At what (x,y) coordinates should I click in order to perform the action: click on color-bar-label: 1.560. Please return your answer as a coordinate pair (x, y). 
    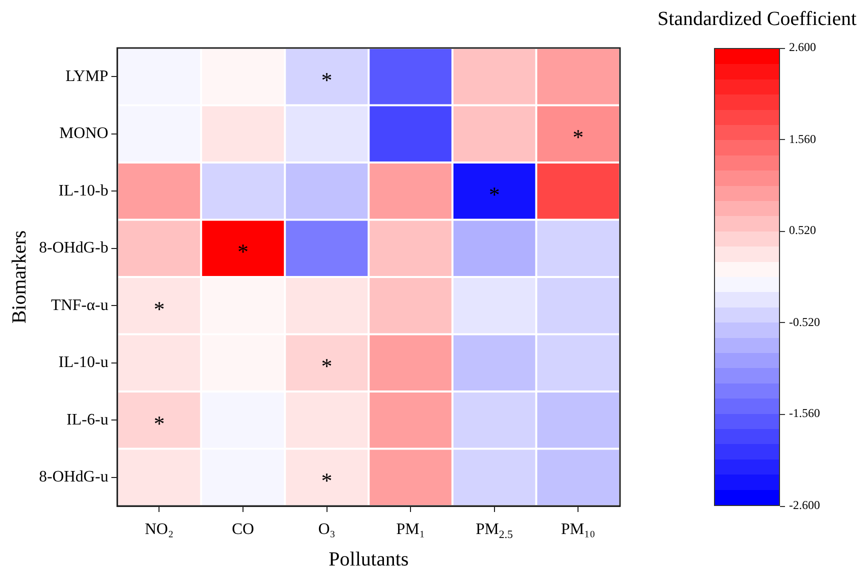
    Looking at the image, I should click on (802, 139).